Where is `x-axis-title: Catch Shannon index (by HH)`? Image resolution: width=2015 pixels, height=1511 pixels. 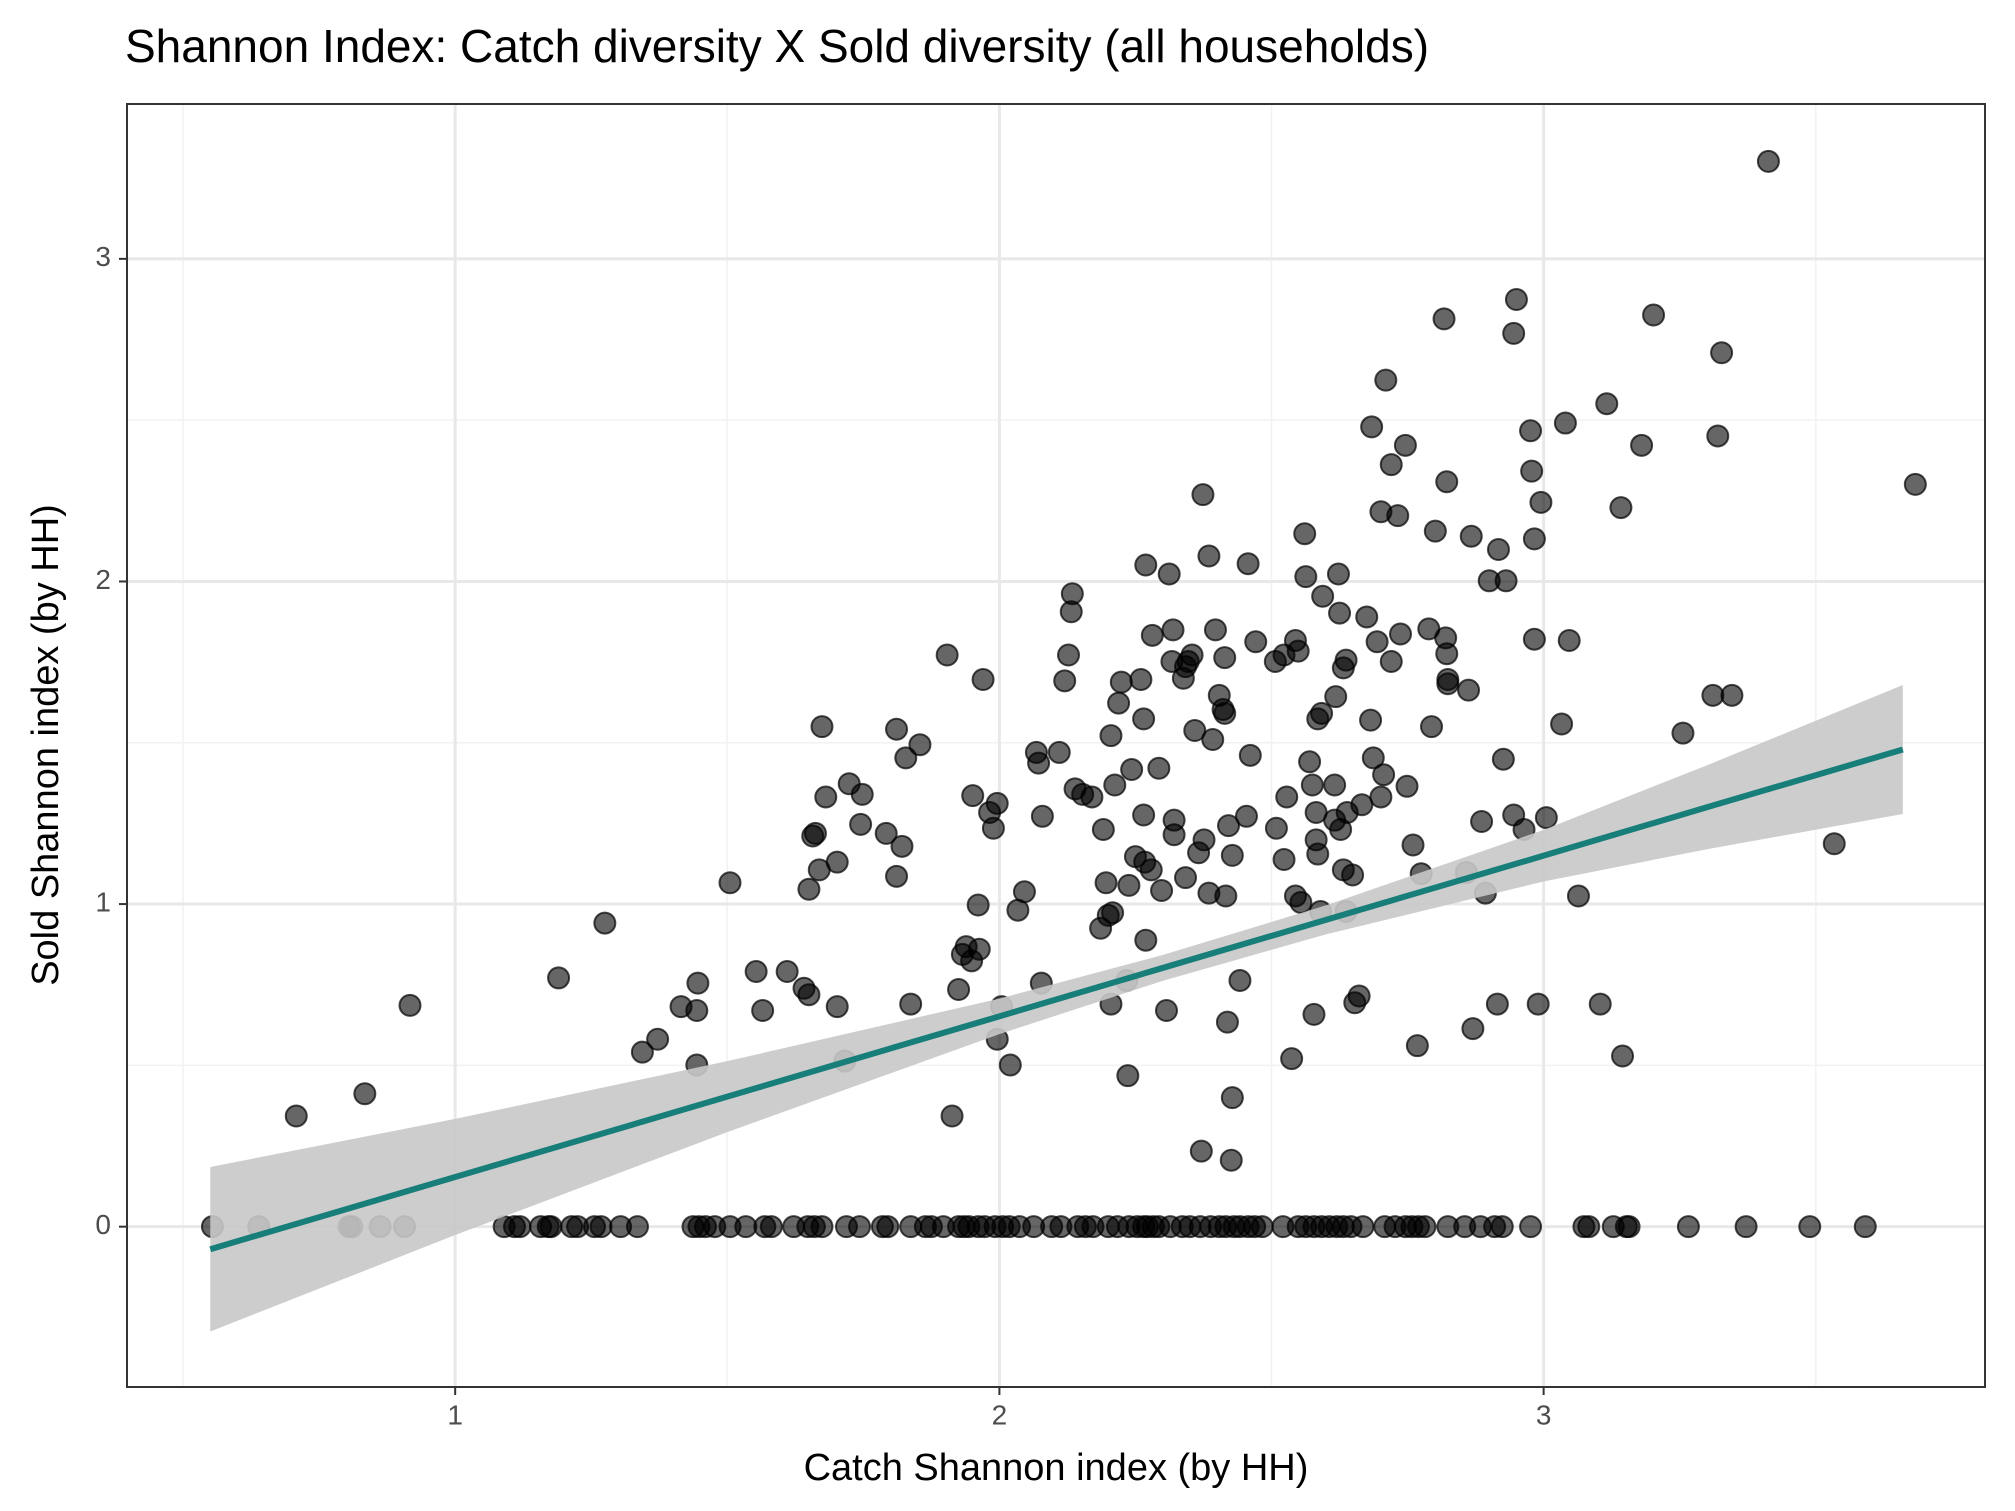 x-axis-title: Catch Shannon index (by HH) is located at coordinates (1056, 1468).